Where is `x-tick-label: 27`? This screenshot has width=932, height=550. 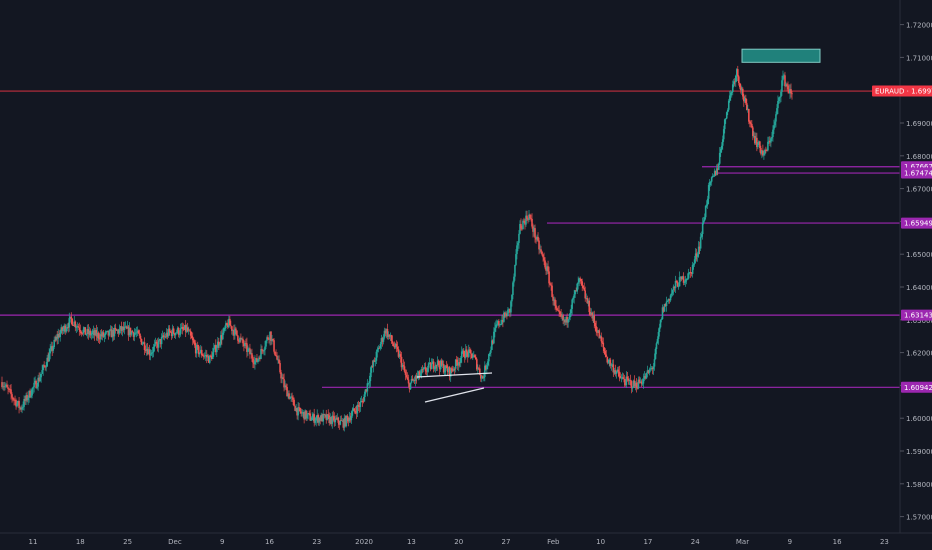
x-tick-label: 27 is located at coordinates (506, 542).